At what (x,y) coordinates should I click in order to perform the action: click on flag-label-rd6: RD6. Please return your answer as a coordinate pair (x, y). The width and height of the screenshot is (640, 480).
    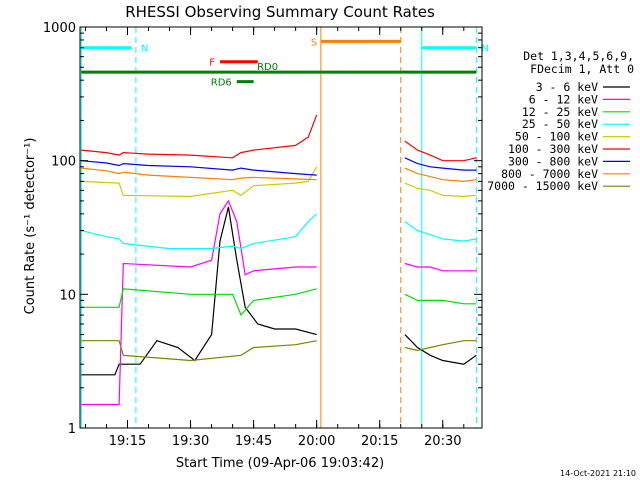
    Looking at the image, I should click on (221, 83).